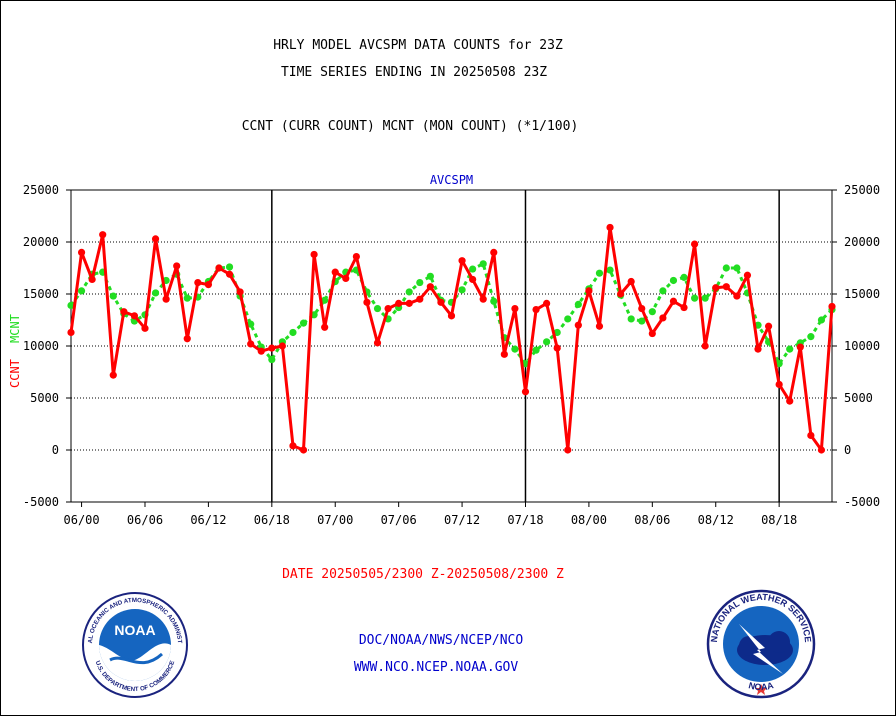  Describe the element at coordinates (779, 520) in the screenshot. I see `x-tick-label: 08/18` at that location.